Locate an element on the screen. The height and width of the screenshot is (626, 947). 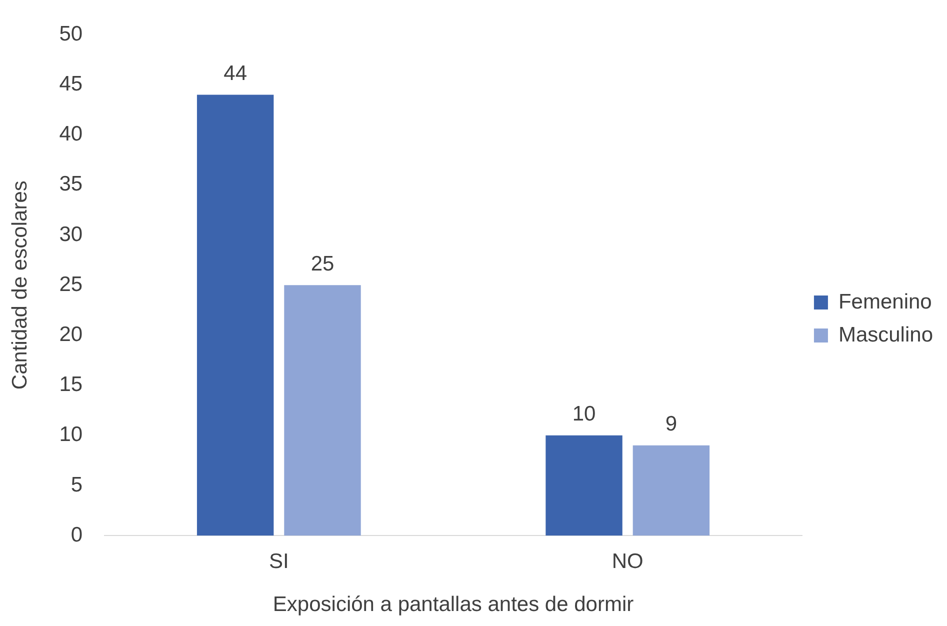
data-label: 25 is located at coordinates (322, 264).